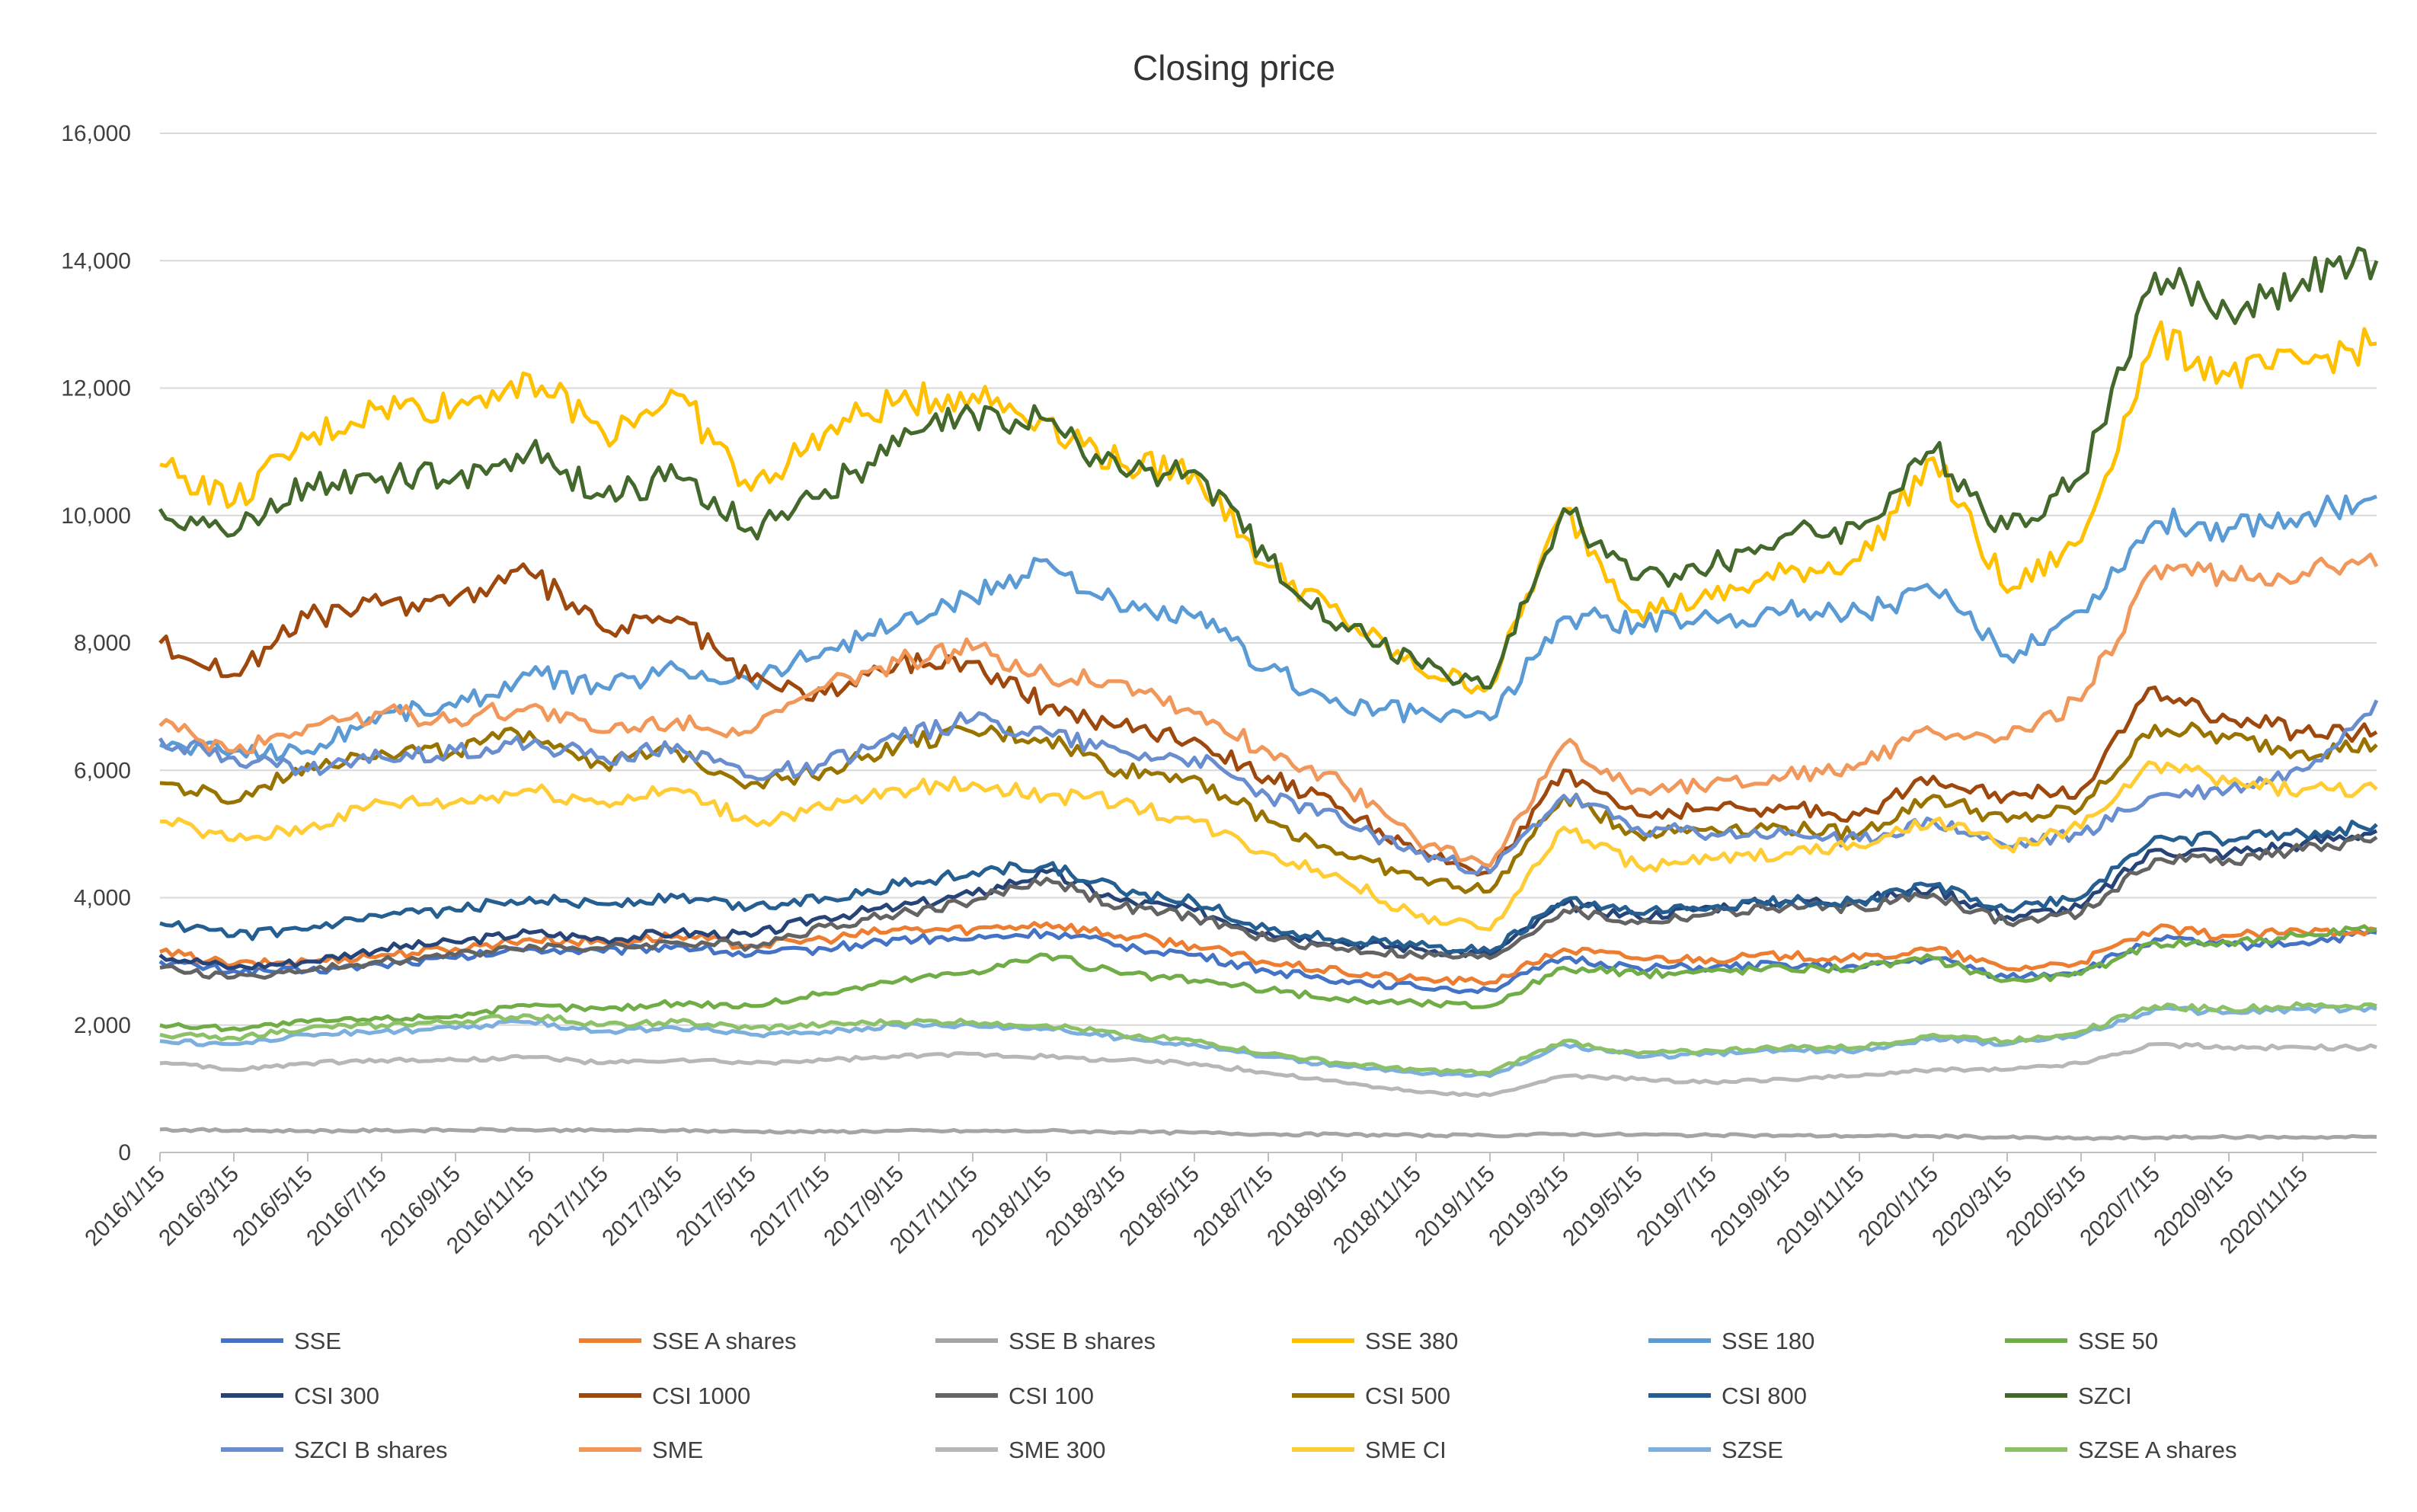 This screenshot has height=1512, width=2417. I want to click on legend-label: CSI 100, so click(1052, 1396).